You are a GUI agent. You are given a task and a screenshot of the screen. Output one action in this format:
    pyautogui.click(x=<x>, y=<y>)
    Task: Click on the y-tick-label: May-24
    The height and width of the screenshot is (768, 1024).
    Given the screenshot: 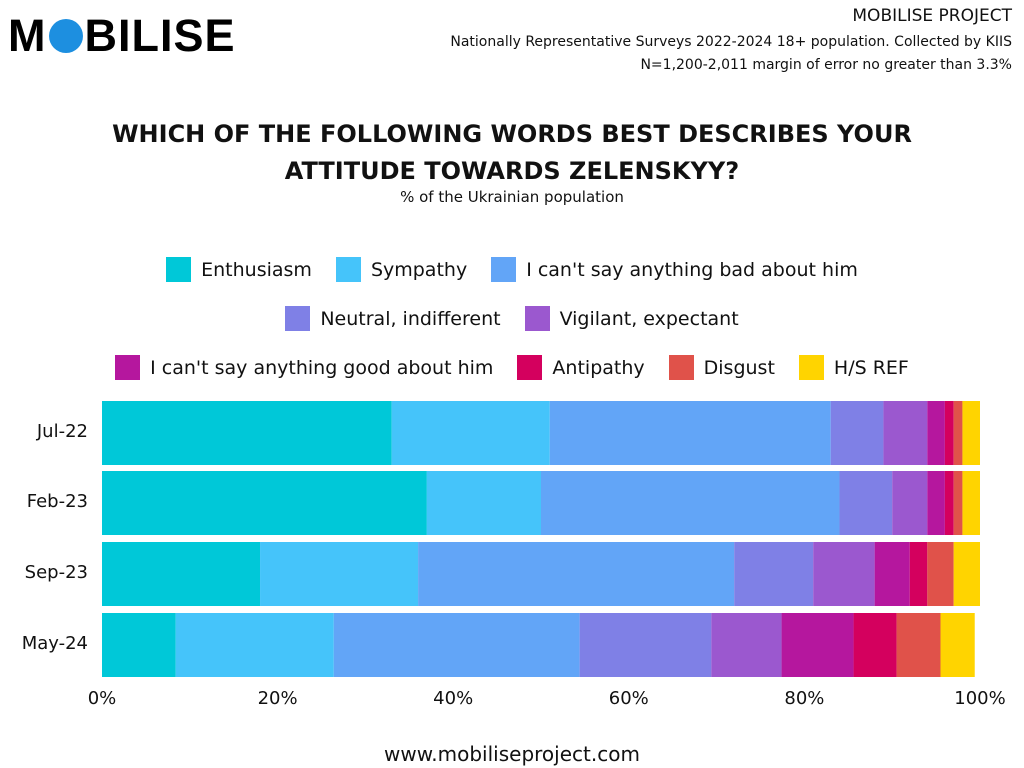 What is the action you would take?
    pyautogui.click(x=54, y=643)
    